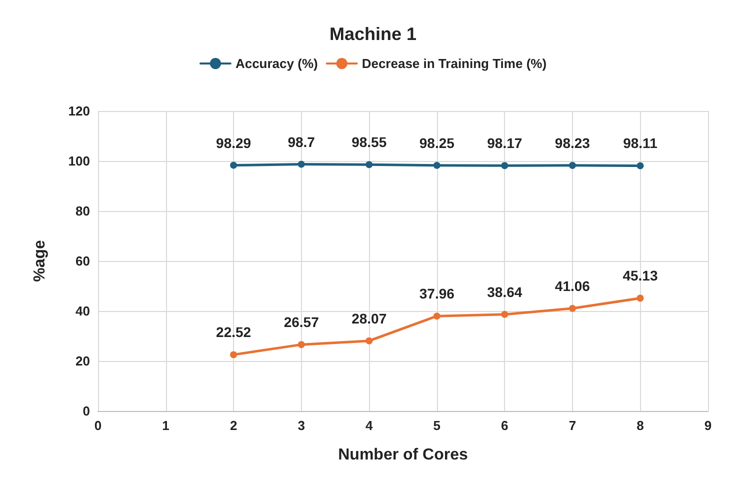 The image size is (746, 495). I want to click on data-label: 98.55, so click(369, 142).